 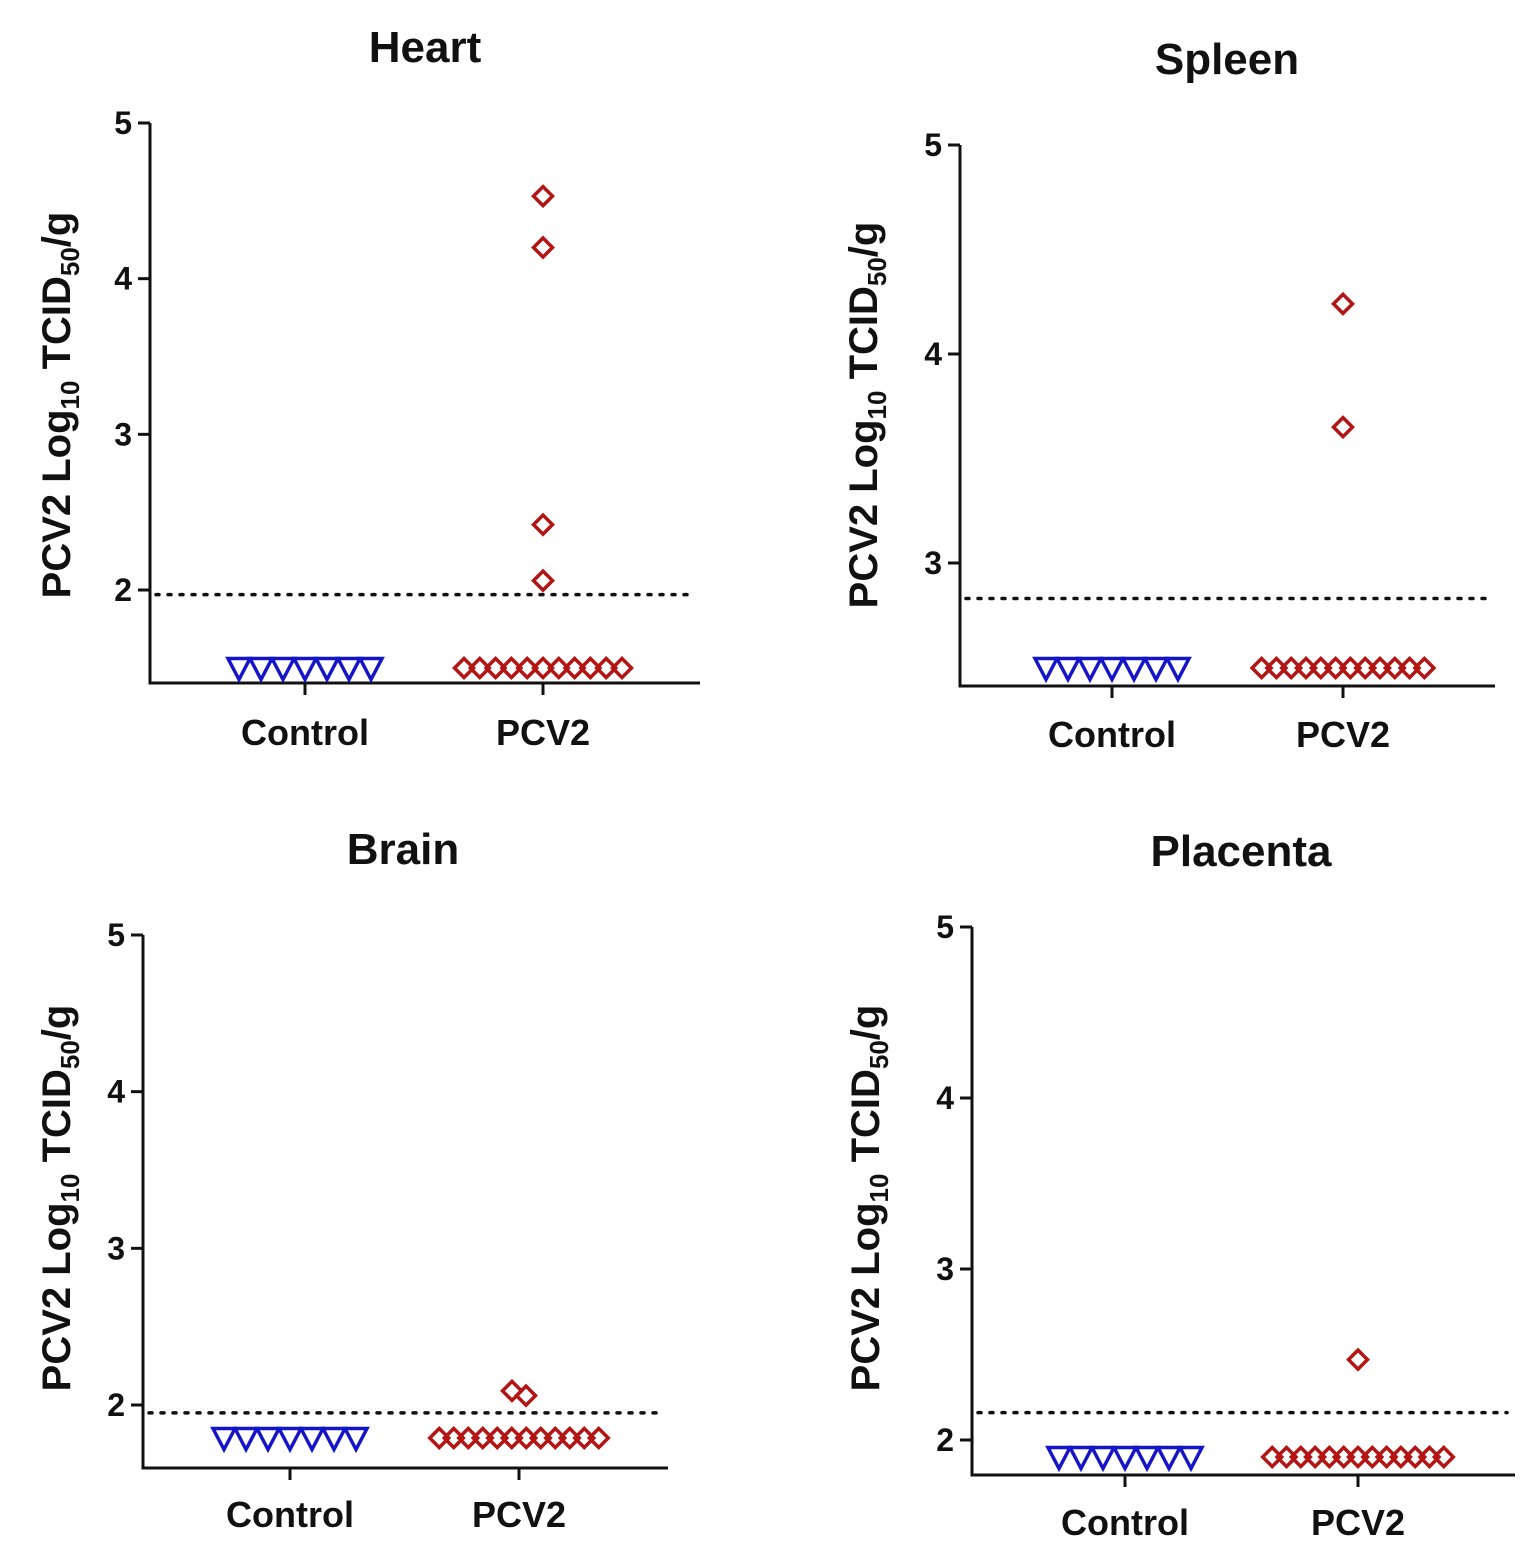 I want to click on chart-title: Spleen, so click(x=1227, y=59).